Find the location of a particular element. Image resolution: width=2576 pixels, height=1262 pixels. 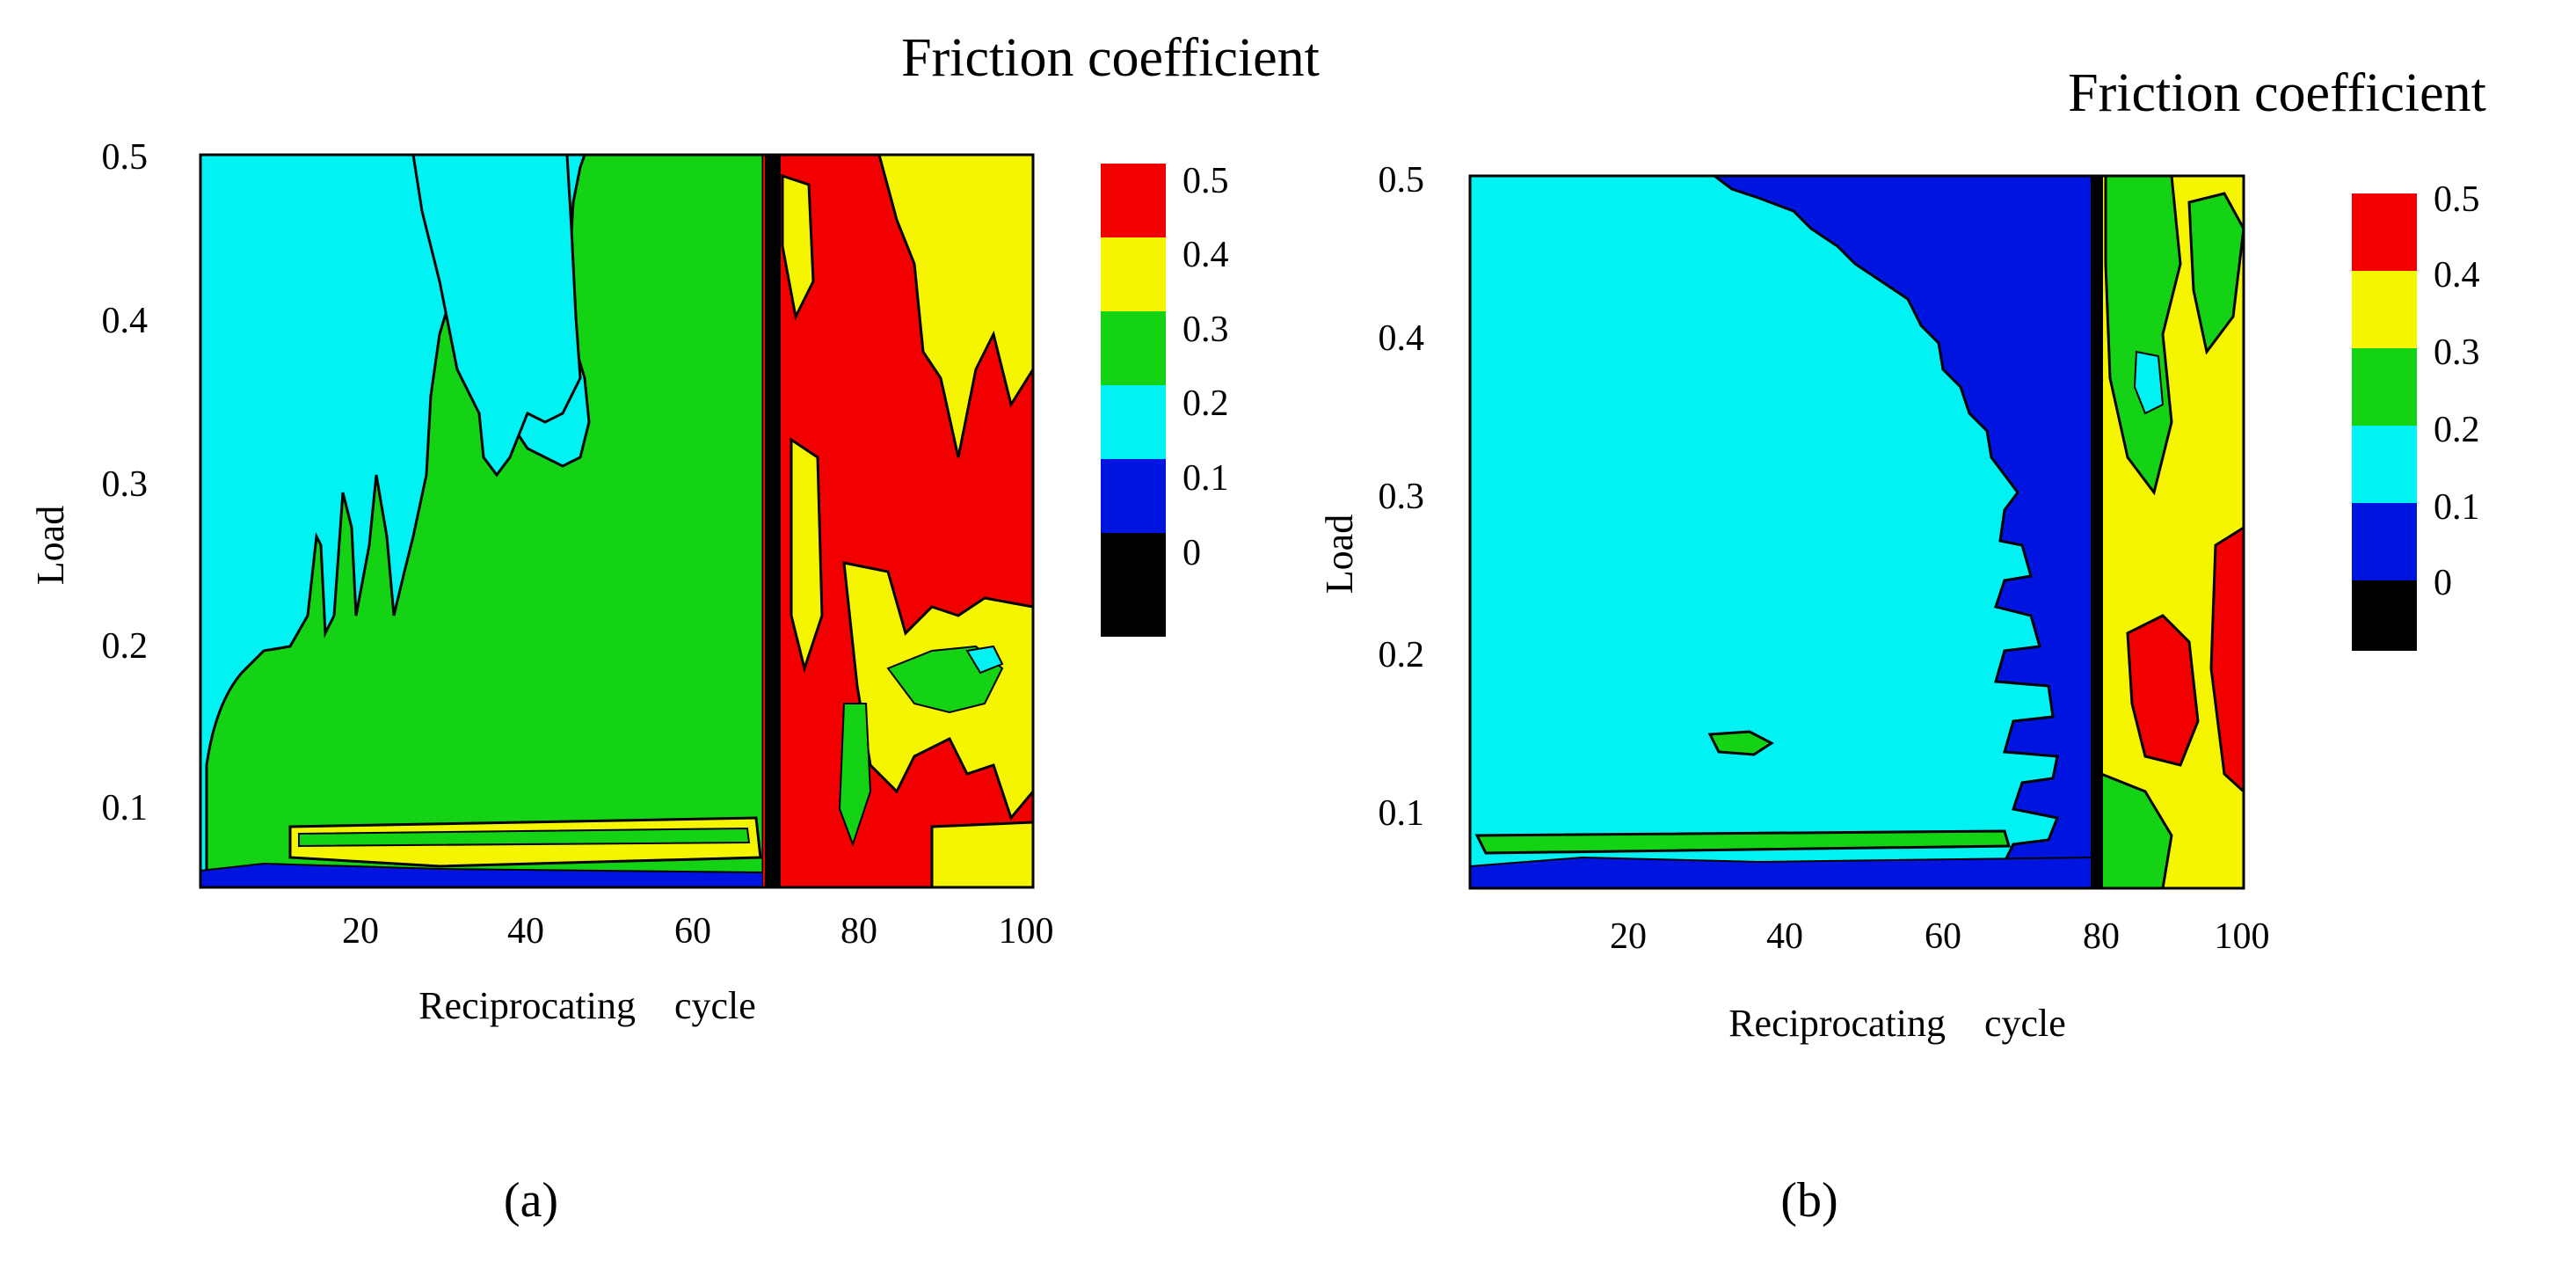

x-tick-b-20: 20 is located at coordinates (1628, 937).